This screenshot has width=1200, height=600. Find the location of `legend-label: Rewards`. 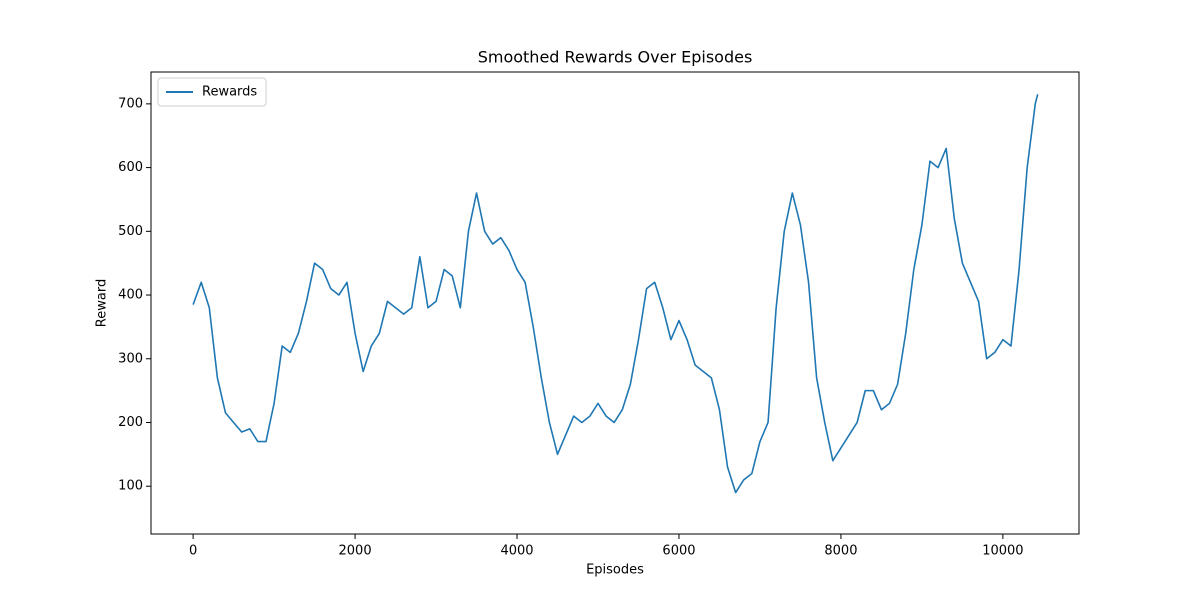

legend-label: Rewards is located at coordinates (229, 92).